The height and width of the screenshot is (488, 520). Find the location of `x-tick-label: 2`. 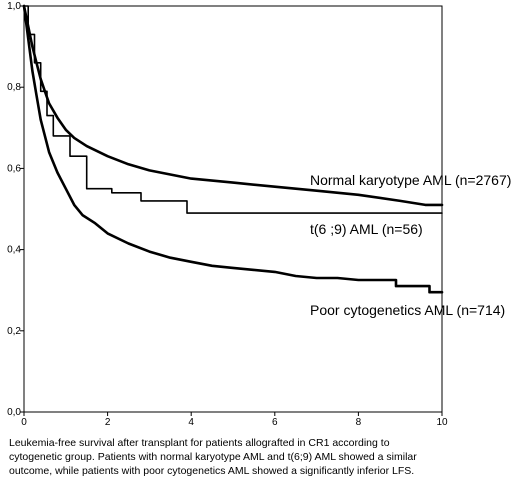

x-tick-label: 2 is located at coordinates (108, 422).